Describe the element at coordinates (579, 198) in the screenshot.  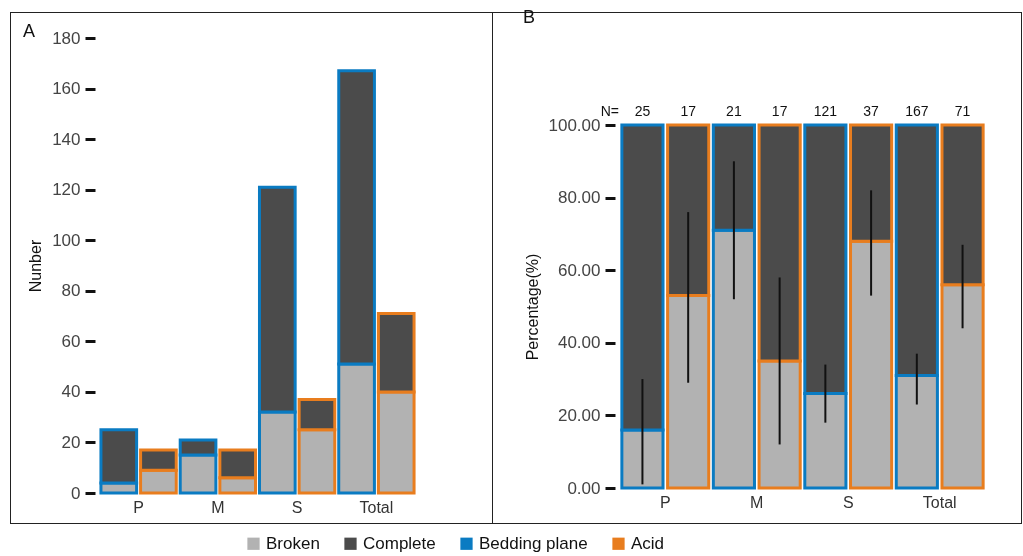
I see `y-tick-label: 80.00` at that location.